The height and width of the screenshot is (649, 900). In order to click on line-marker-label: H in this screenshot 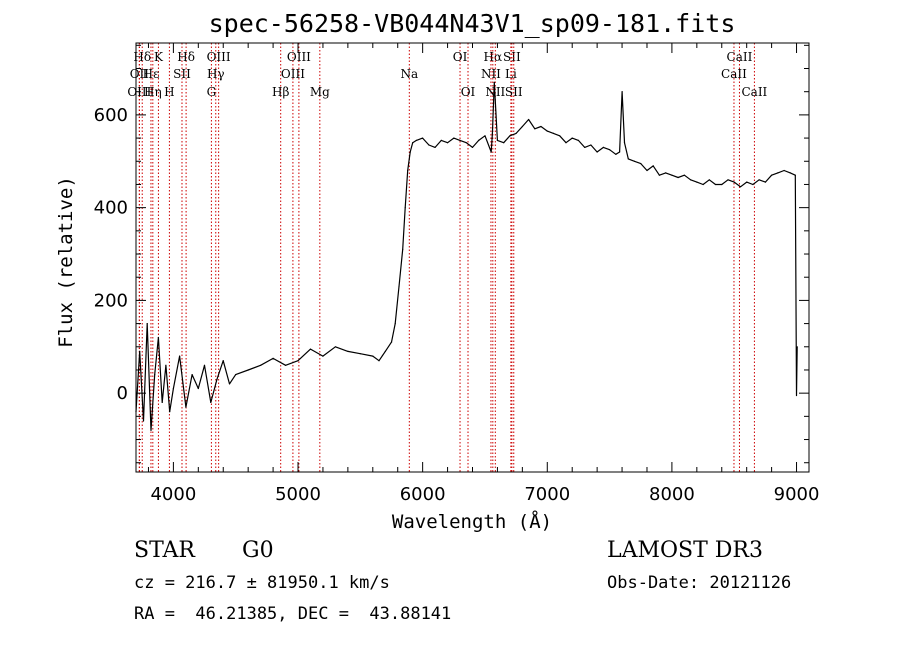, I will do `click(169, 92)`.